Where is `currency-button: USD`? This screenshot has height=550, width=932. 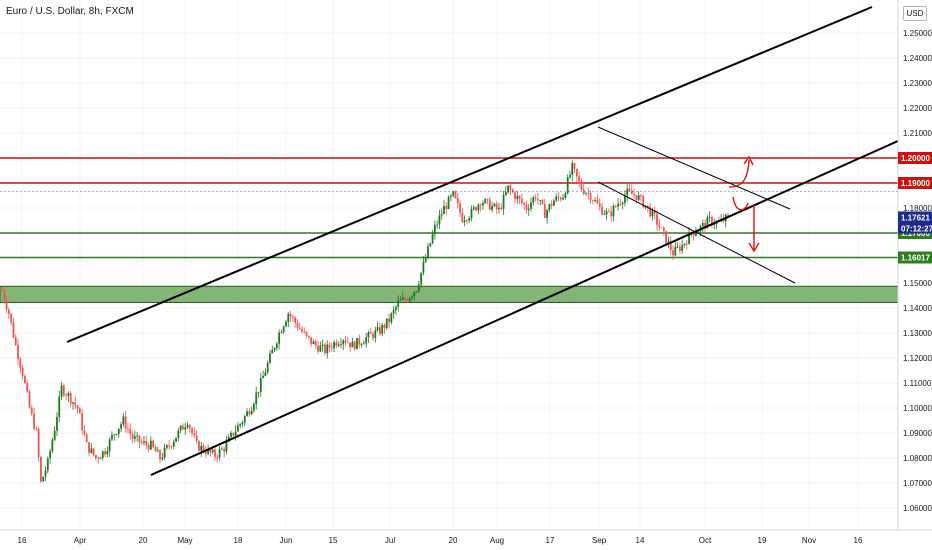 currency-button: USD is located at coordinates (915, 13).